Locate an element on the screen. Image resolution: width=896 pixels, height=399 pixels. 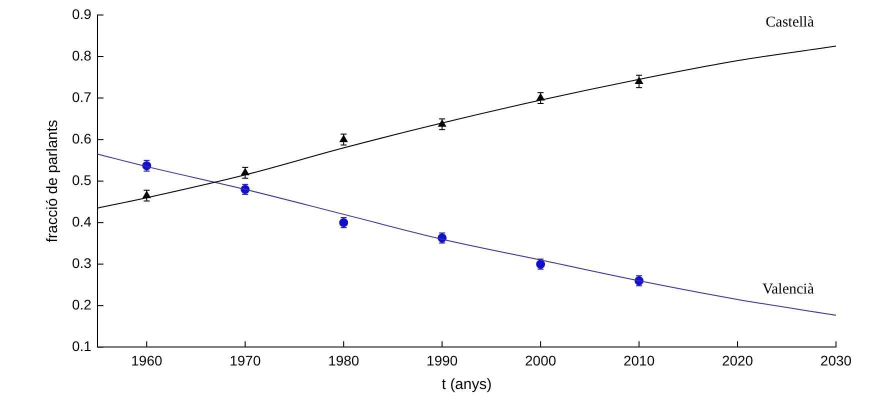
y-tick-label: 0.4 is located at coordinates (82, 221).